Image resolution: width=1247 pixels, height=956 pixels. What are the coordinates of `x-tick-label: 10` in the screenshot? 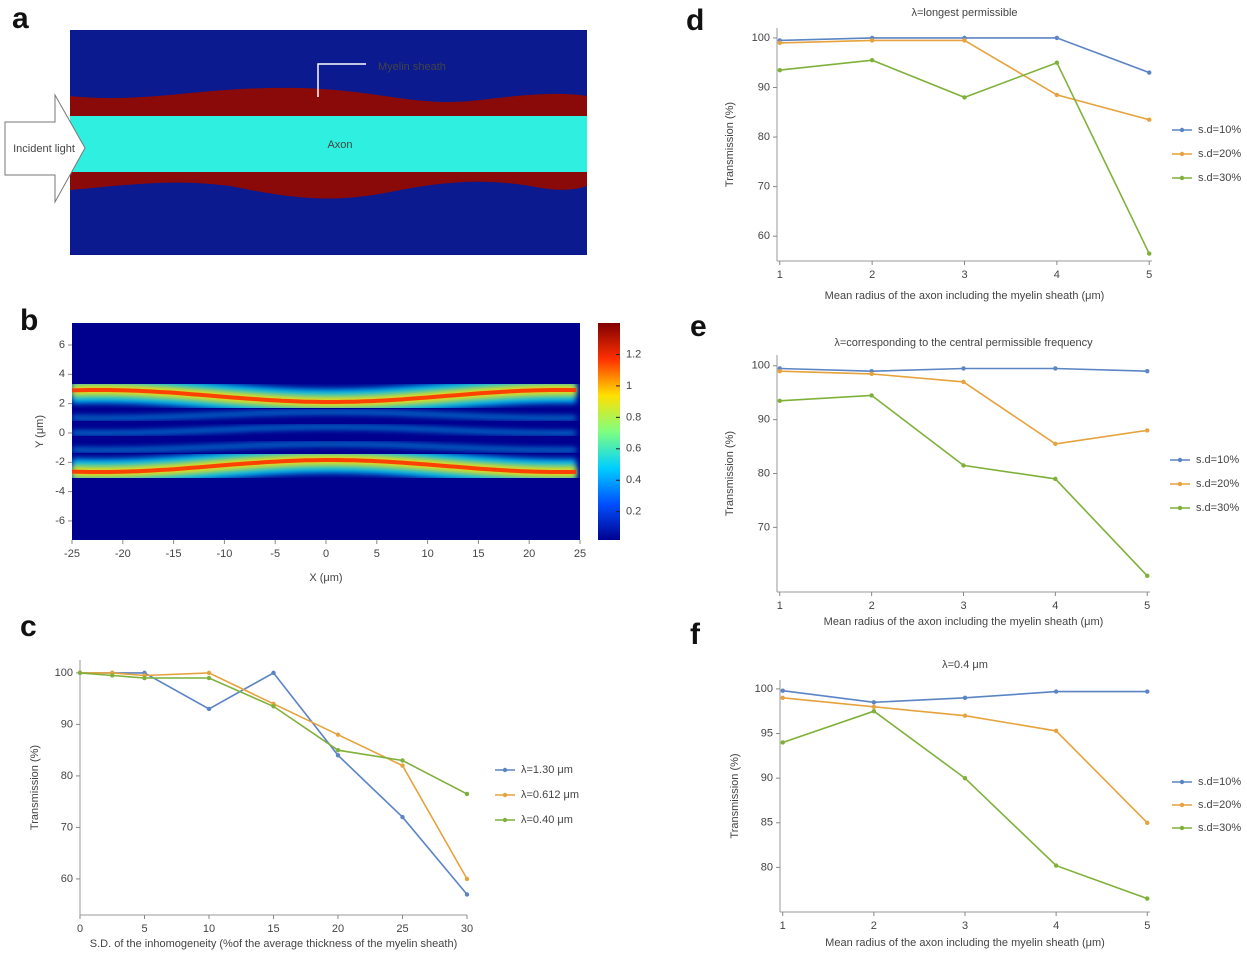 It's located at (427, 554).